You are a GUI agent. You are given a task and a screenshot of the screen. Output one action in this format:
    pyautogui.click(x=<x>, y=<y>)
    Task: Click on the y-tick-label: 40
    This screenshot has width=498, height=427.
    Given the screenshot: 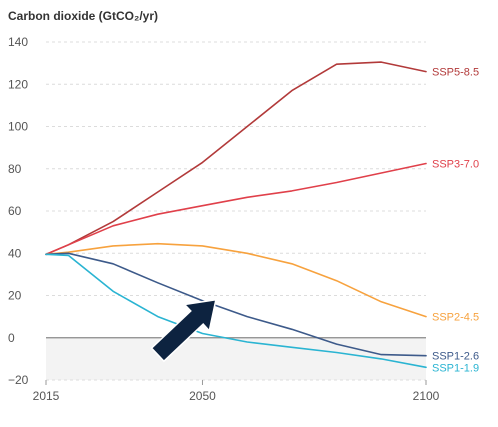 What is the action you would take?
    pyautogui.click(x=15, y=253)
    